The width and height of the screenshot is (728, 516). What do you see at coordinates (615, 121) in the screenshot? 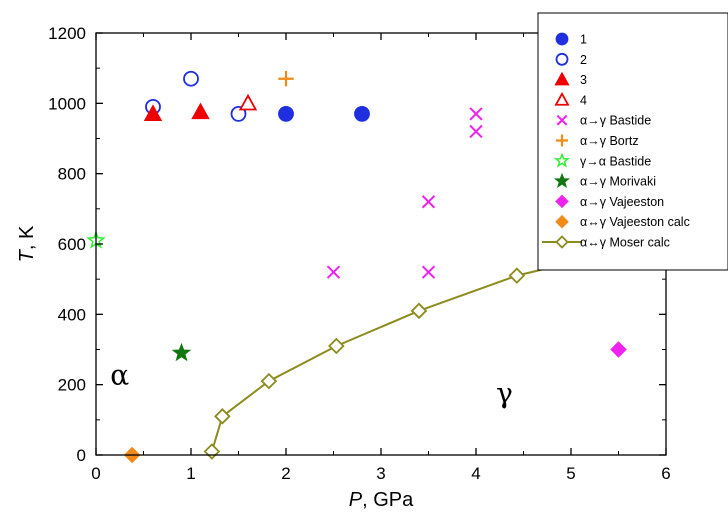
I see `legend-label: α→γ Bastide` at bounding box center [615, 121].